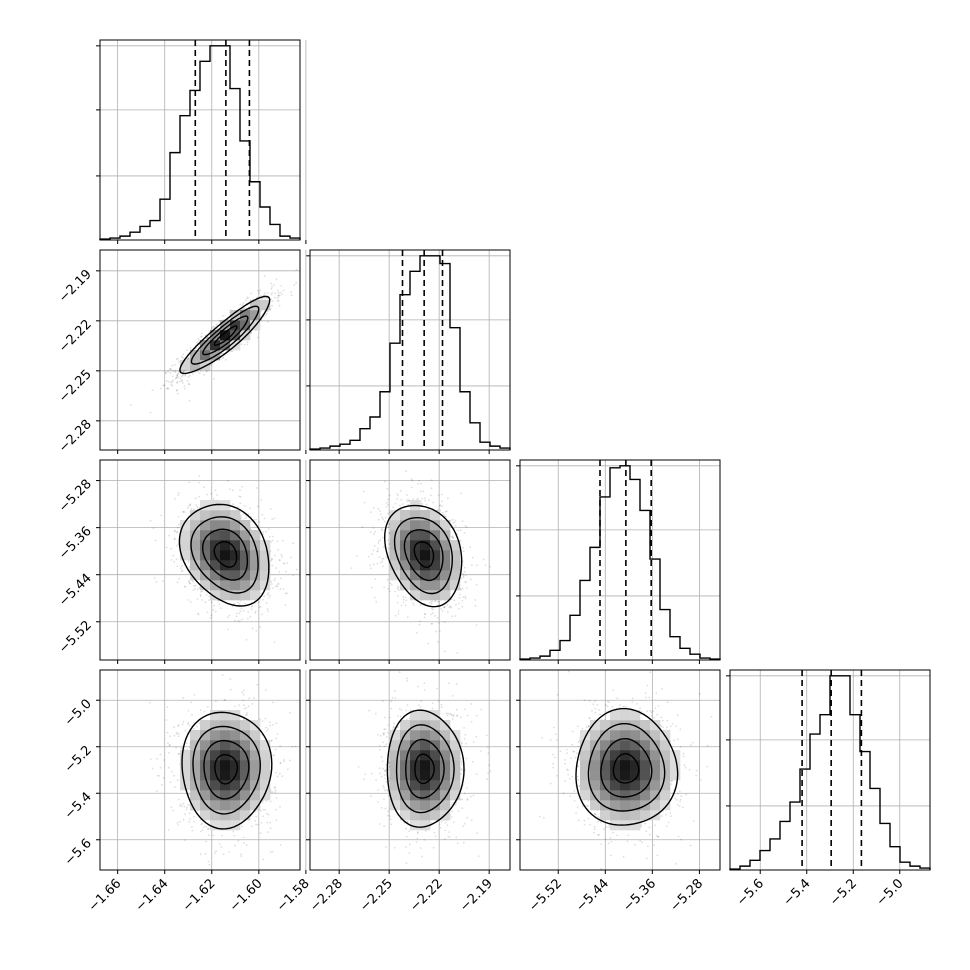 This screenshot has width=970, height=970. Describe the element at coordinates (105, 895) in the screenshot. I see `x-tick-label: −1.66` at that location.